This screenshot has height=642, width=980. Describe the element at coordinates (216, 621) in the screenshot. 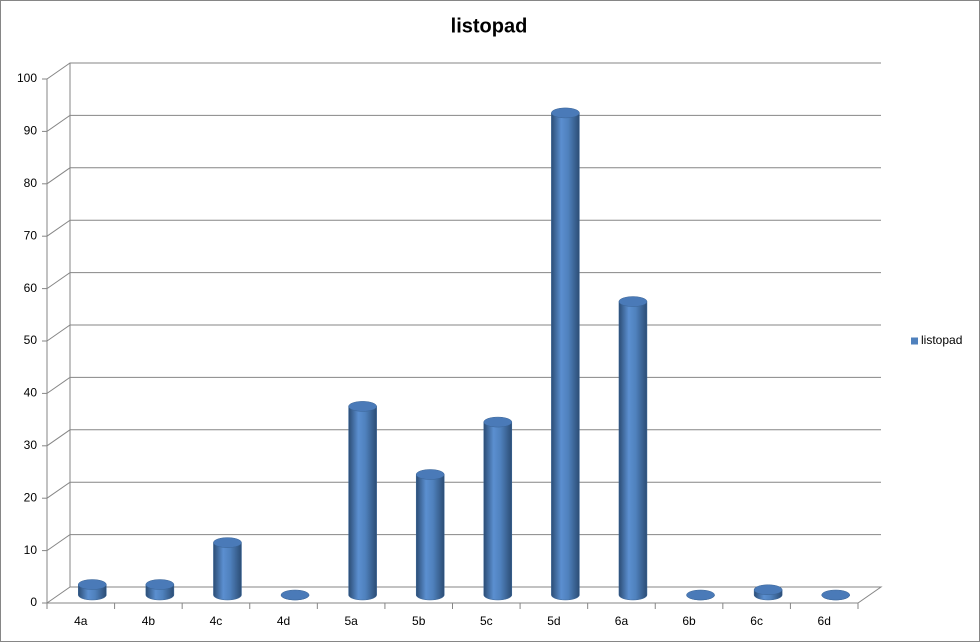

I see `x-tick-label: 4c` at that location.